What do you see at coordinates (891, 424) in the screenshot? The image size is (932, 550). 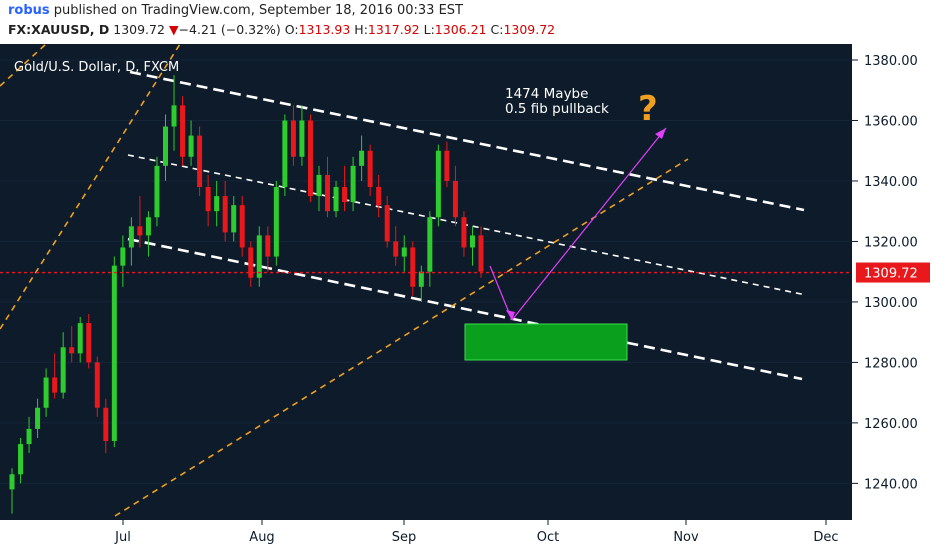 I see `y-tick-label: 1260.00` at bounding box center [891, 424].